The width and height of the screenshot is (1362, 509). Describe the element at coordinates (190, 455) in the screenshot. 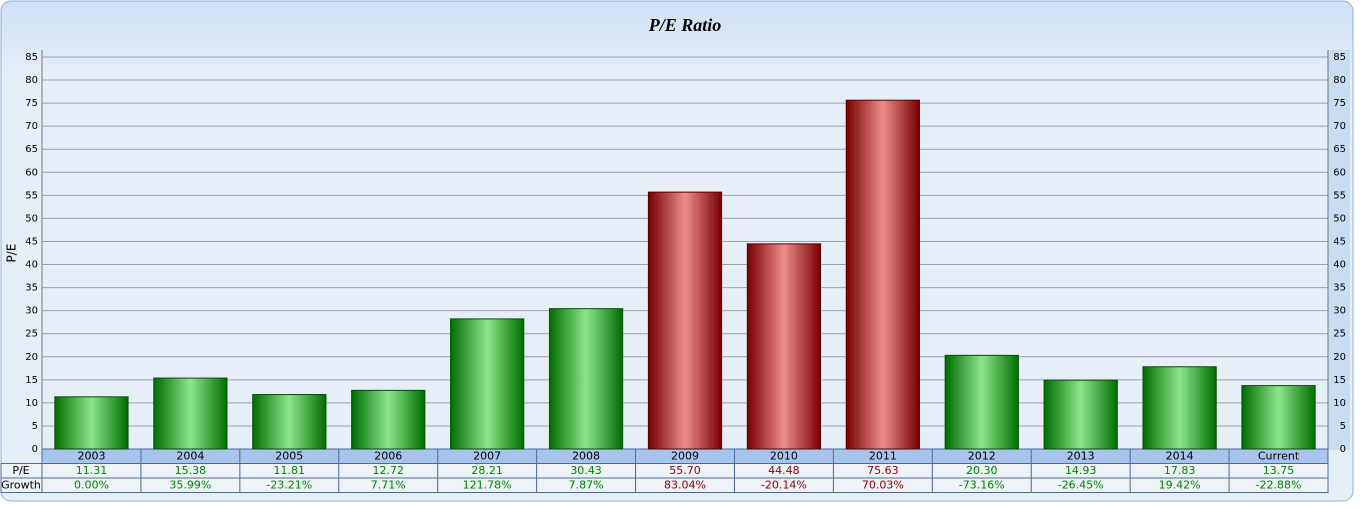

I see `x-tick-label: 2004` at that location.